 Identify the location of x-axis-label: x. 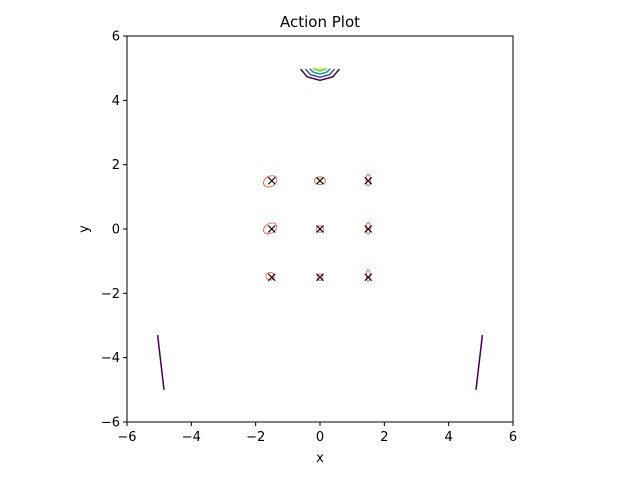
(320, 458).